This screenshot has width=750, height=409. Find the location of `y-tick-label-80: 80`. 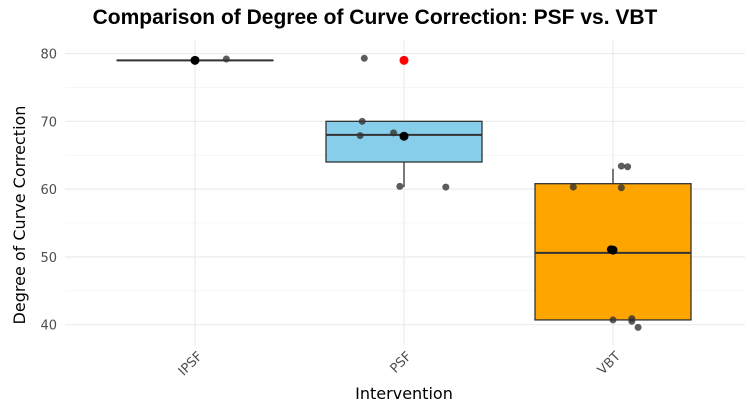

y-tick-label-80: 80 is located at coordinates (48, 55).